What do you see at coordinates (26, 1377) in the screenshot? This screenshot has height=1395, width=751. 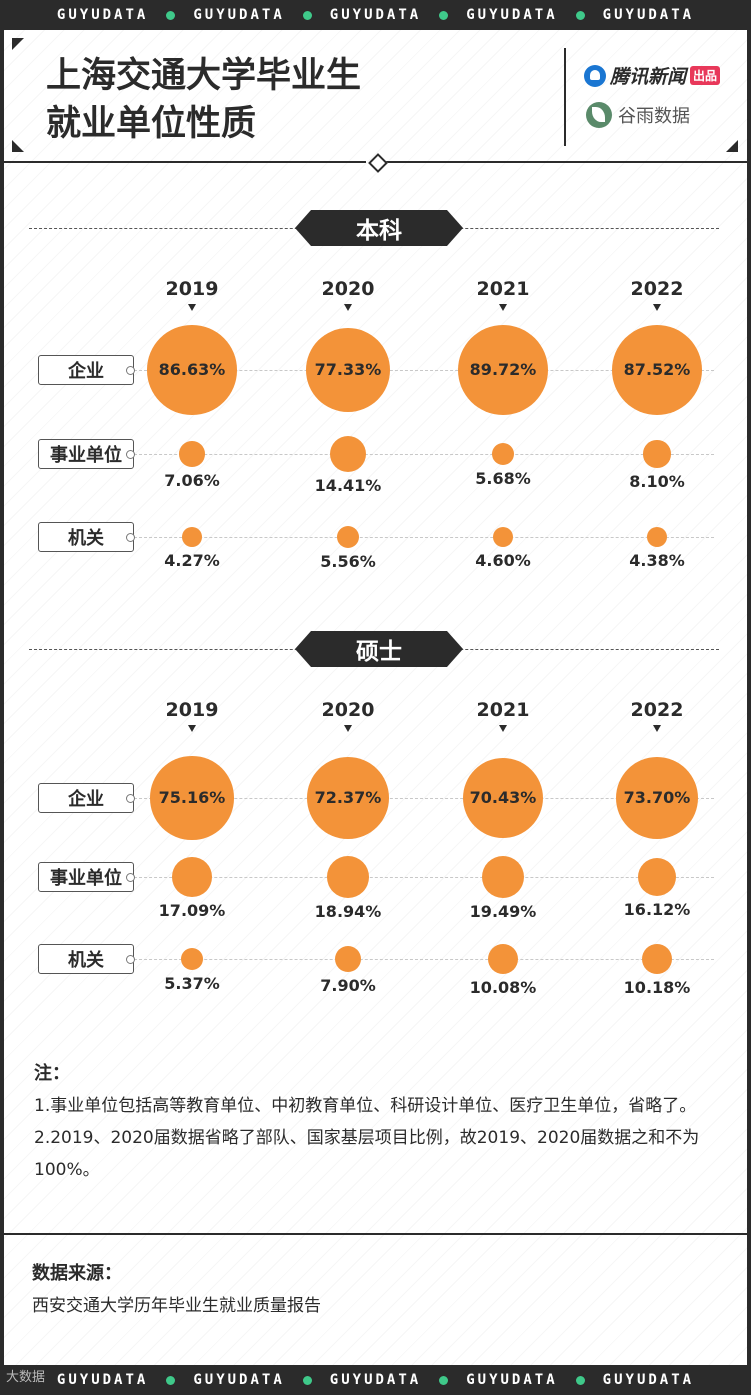 I see `watermark: 大数据` at bounding box center [26, 1377].